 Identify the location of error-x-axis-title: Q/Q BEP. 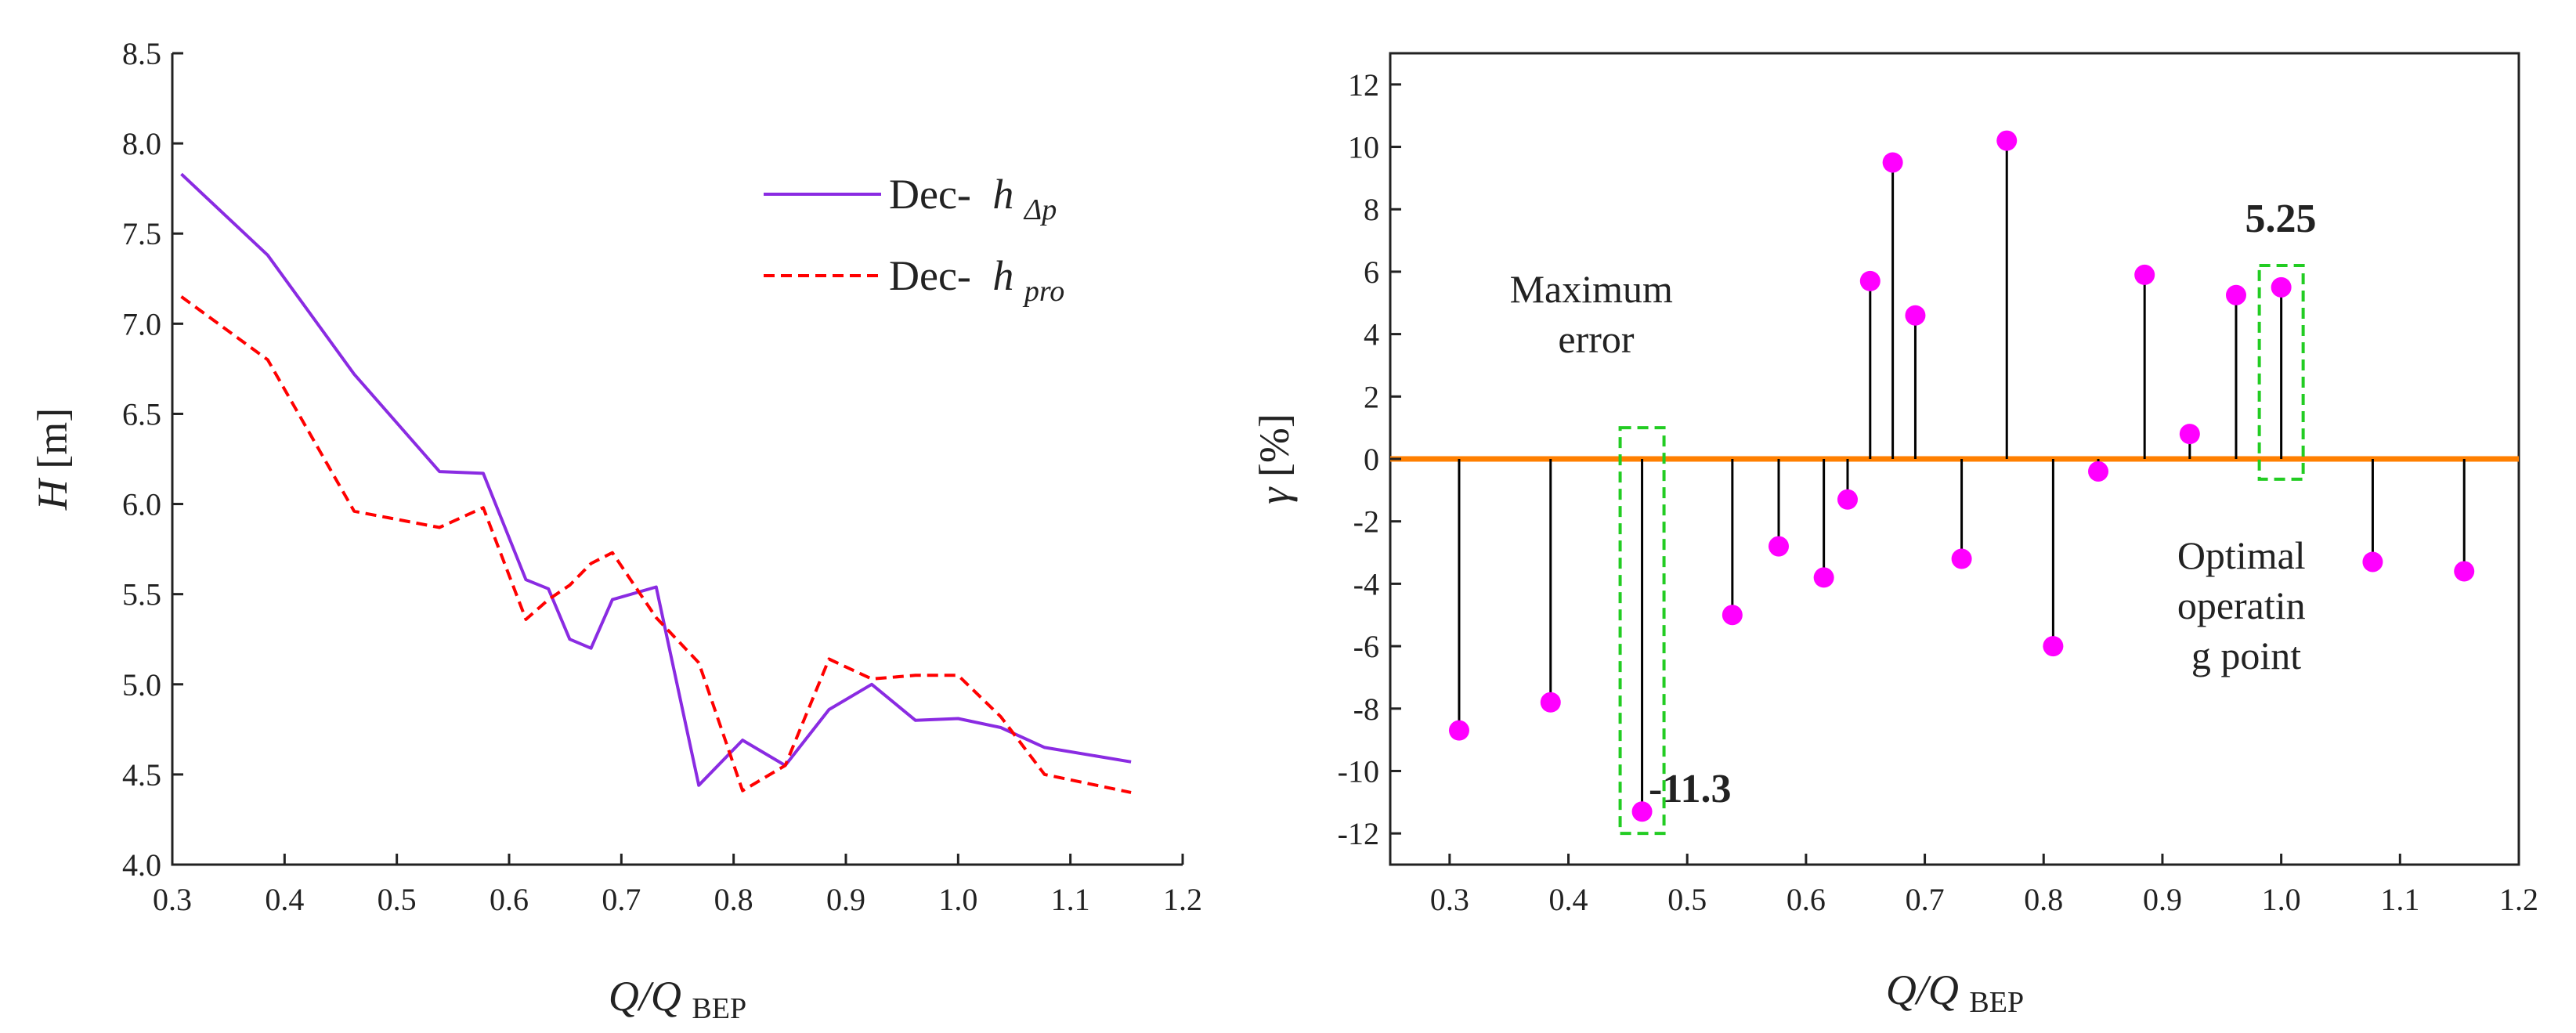
(1955, 992).